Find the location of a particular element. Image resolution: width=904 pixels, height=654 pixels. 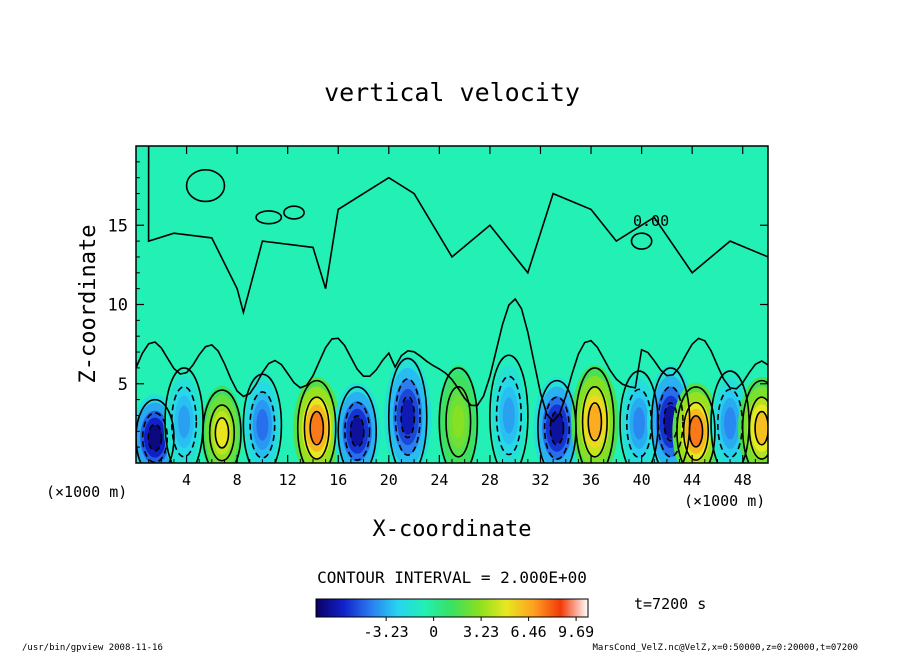

y-axis-label: Z-coordinate is located at coordinates (88, 304).